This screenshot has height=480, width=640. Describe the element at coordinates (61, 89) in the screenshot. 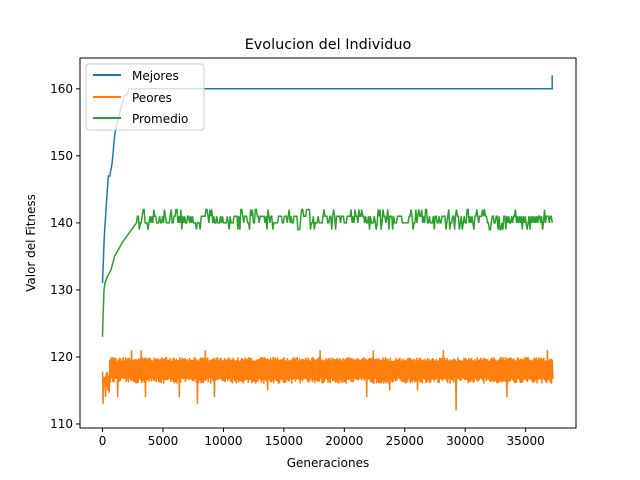

I see `y-tick-label: 160` at that location.